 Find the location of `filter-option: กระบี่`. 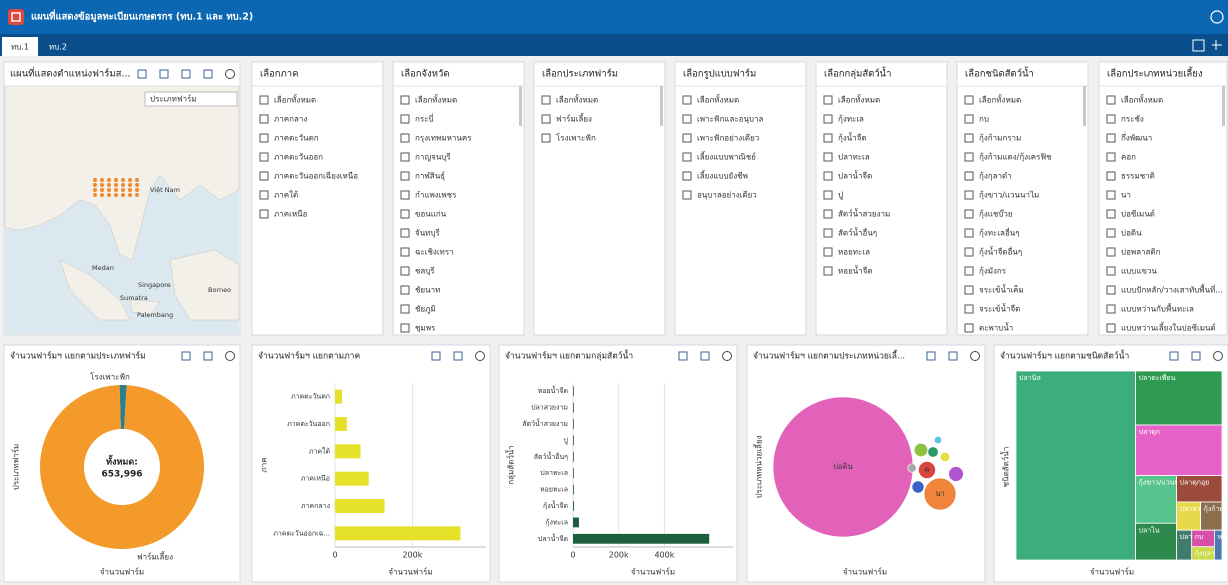

filter-option: กระบี่ is located at coordinates (424, 118).